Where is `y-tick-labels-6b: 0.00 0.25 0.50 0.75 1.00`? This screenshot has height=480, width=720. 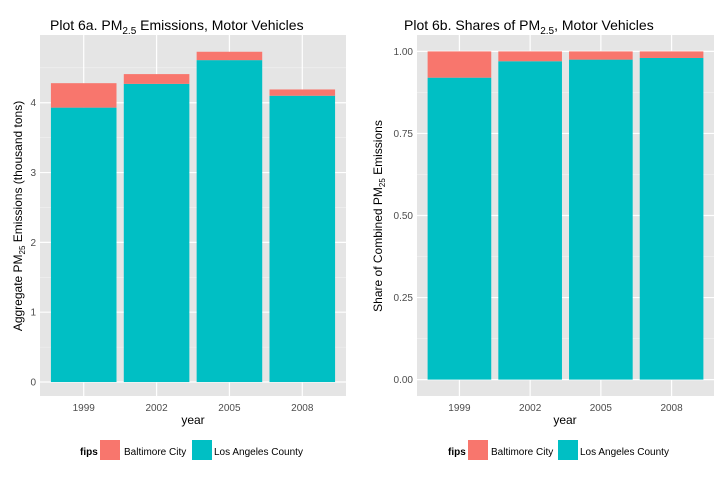 y-tick-labels-6b: 0.00 0.25 0.50 0.75 1.00 is located at coordinates (404, 216).